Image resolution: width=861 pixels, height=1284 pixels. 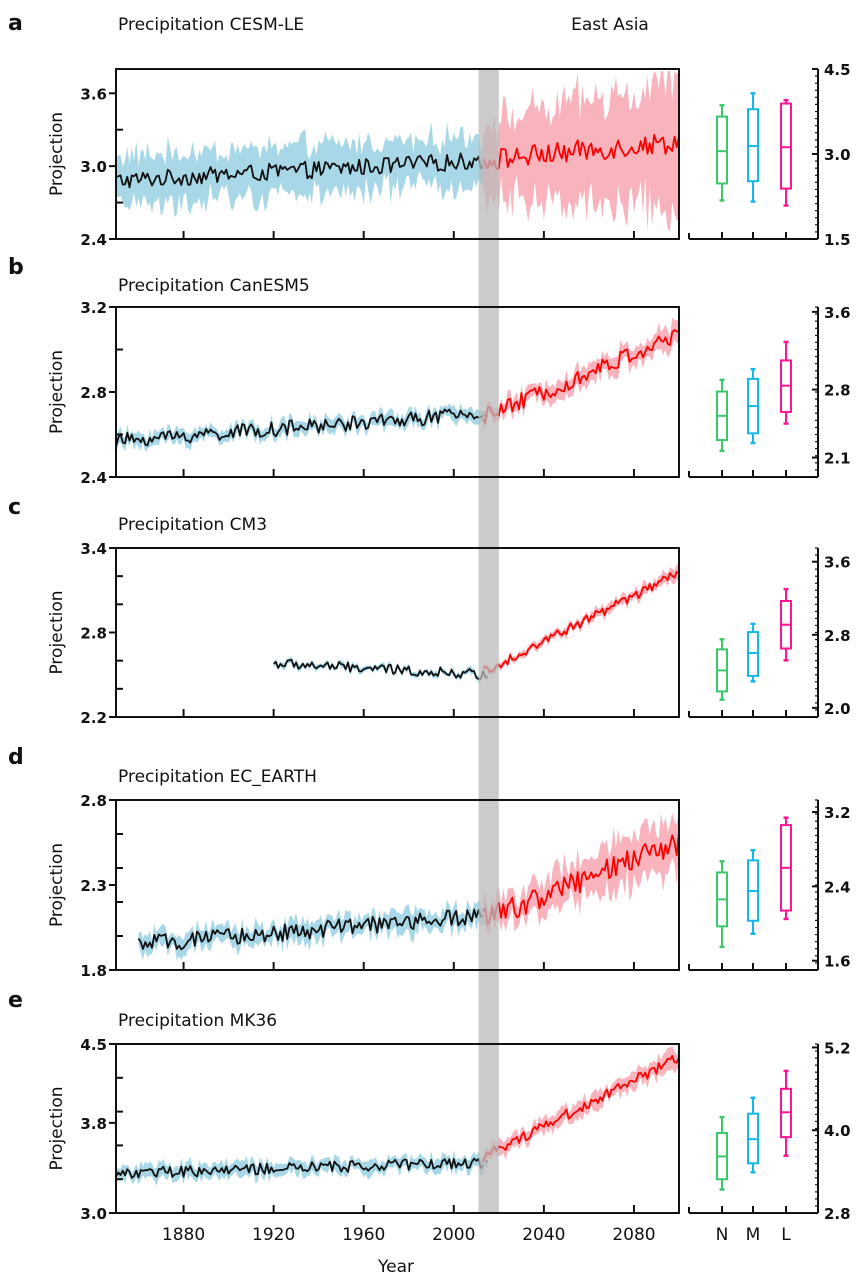 I want to click on box-y-tick-label: 2.1, so click(x=837, y=459).